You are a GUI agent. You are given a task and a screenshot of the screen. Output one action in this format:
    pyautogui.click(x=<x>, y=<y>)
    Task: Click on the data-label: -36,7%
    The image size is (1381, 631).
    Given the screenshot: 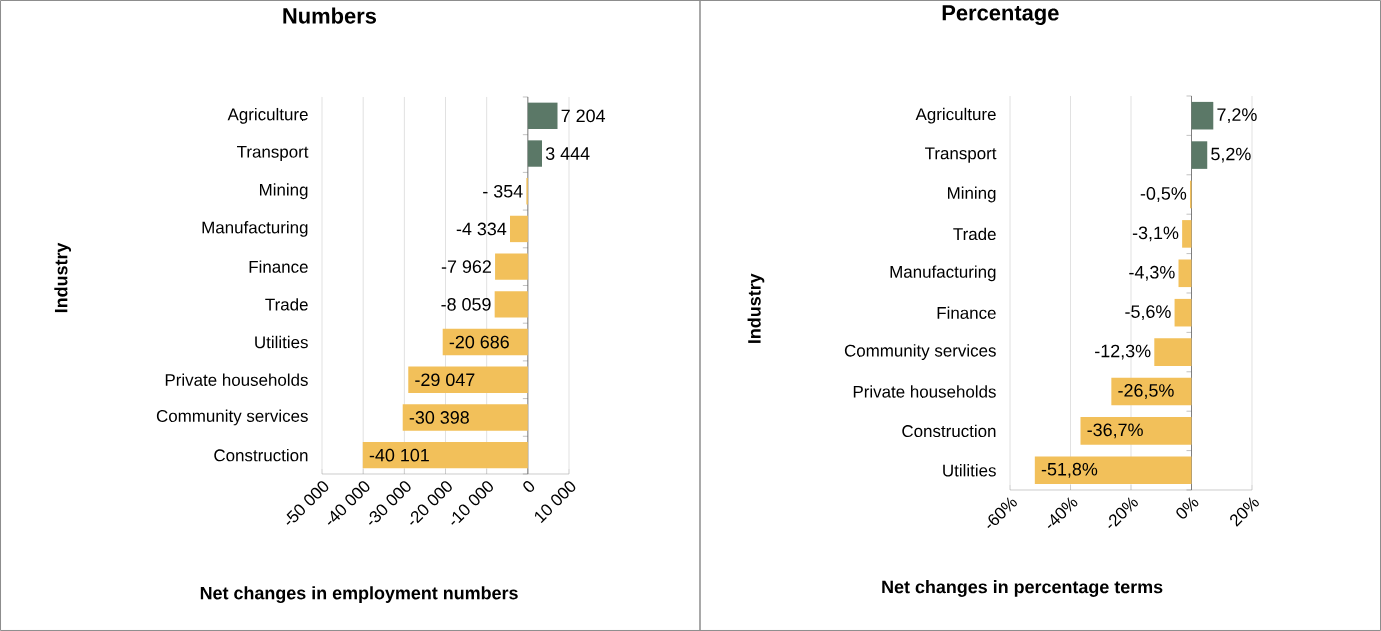 What is the action you would take?
    pyautogui.click(x=1115, y=431)
    